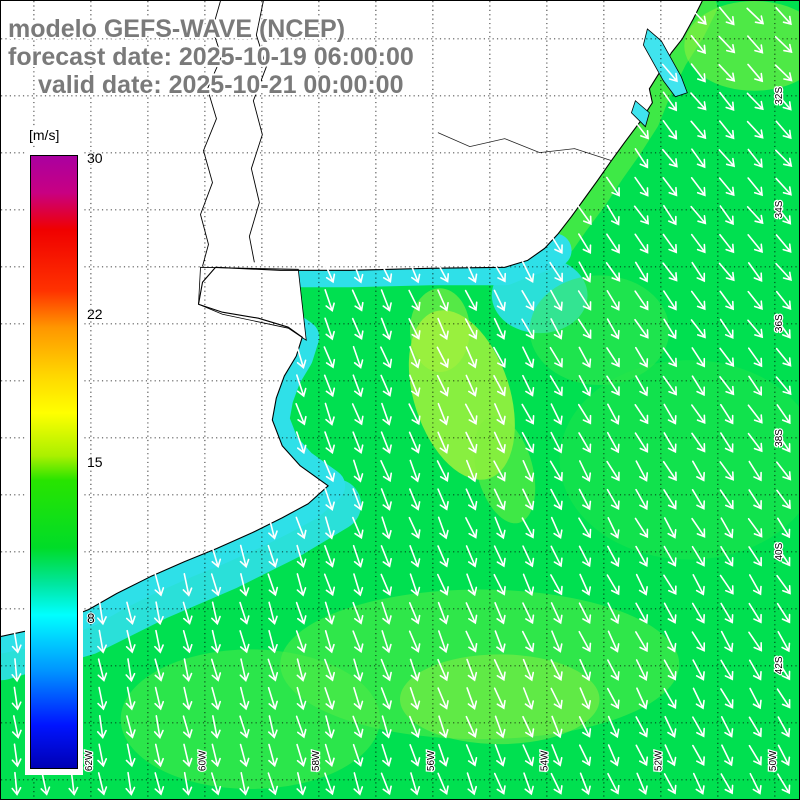  Describe the element at coordinates (779, 438) in the screenshot. I see `latitude-label: 38S` at that location.